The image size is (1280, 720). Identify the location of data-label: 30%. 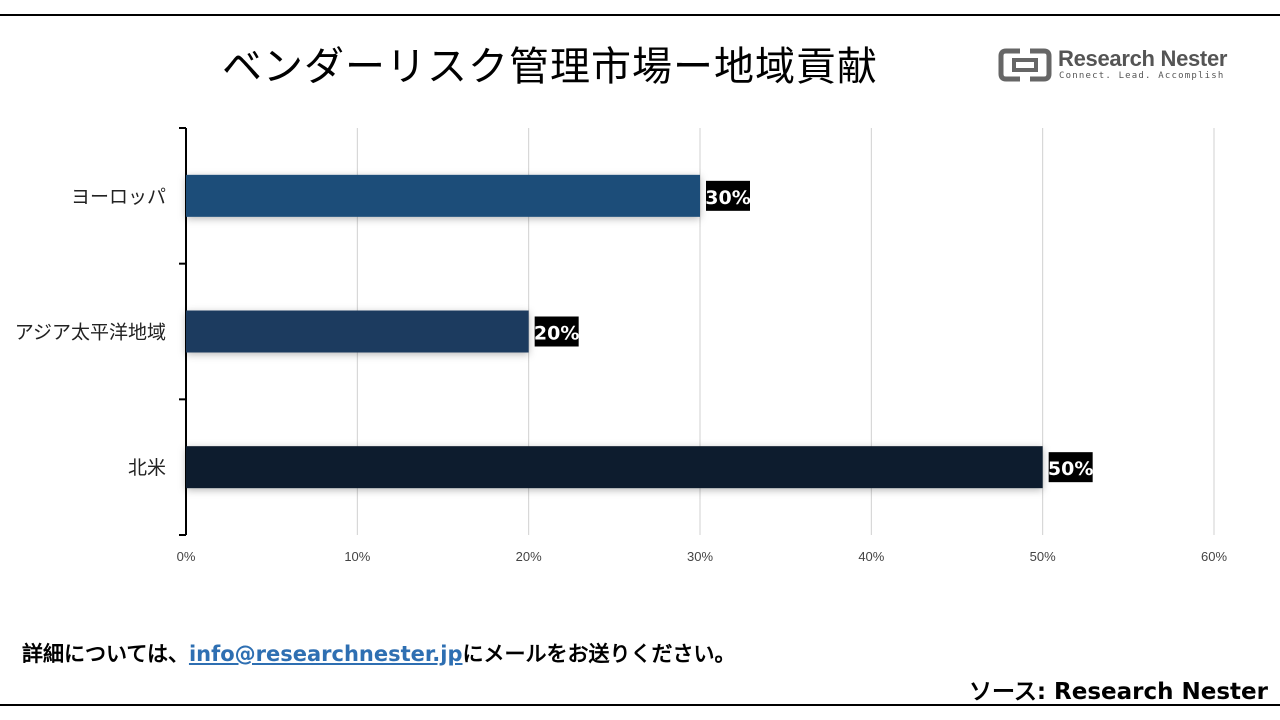
(728, 195).